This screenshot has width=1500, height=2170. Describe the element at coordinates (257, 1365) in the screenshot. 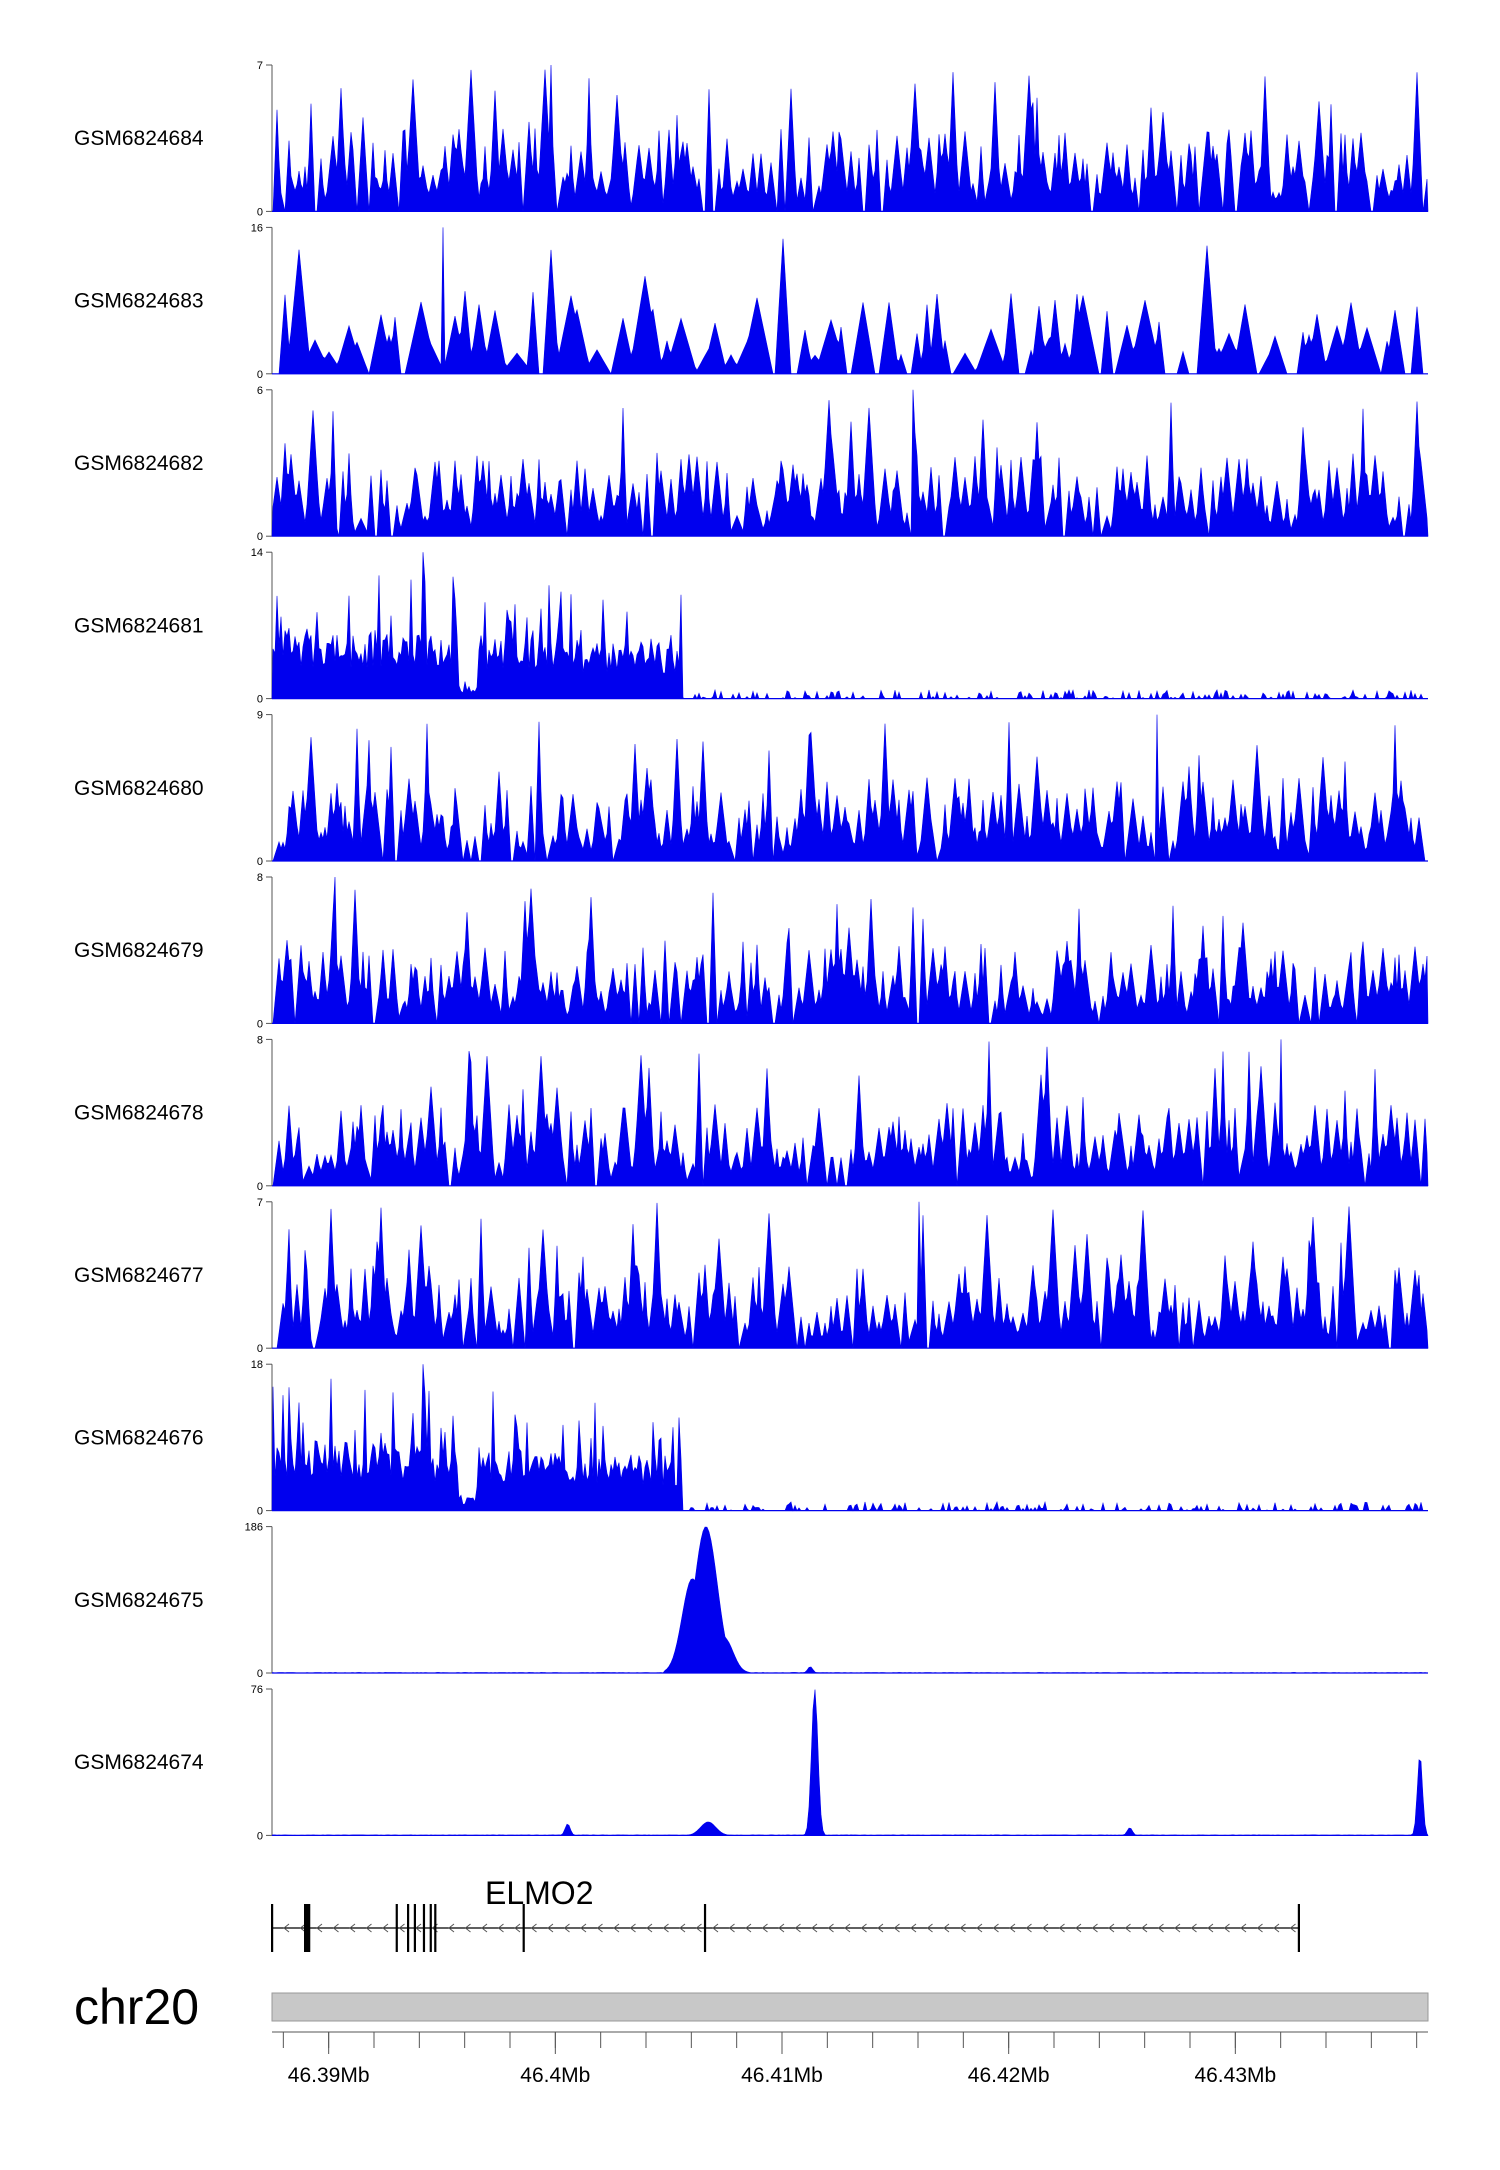

I see `y-max-label: 18` at that location.